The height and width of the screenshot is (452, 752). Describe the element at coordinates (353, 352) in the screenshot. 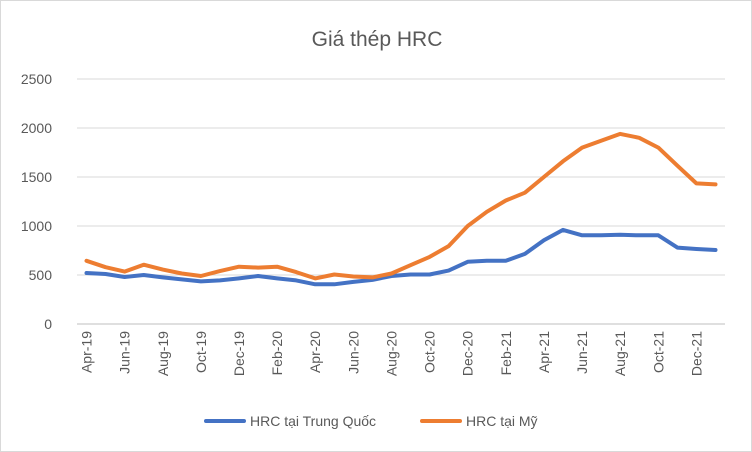

I see `x-tick-label: Jun-20` at that location.